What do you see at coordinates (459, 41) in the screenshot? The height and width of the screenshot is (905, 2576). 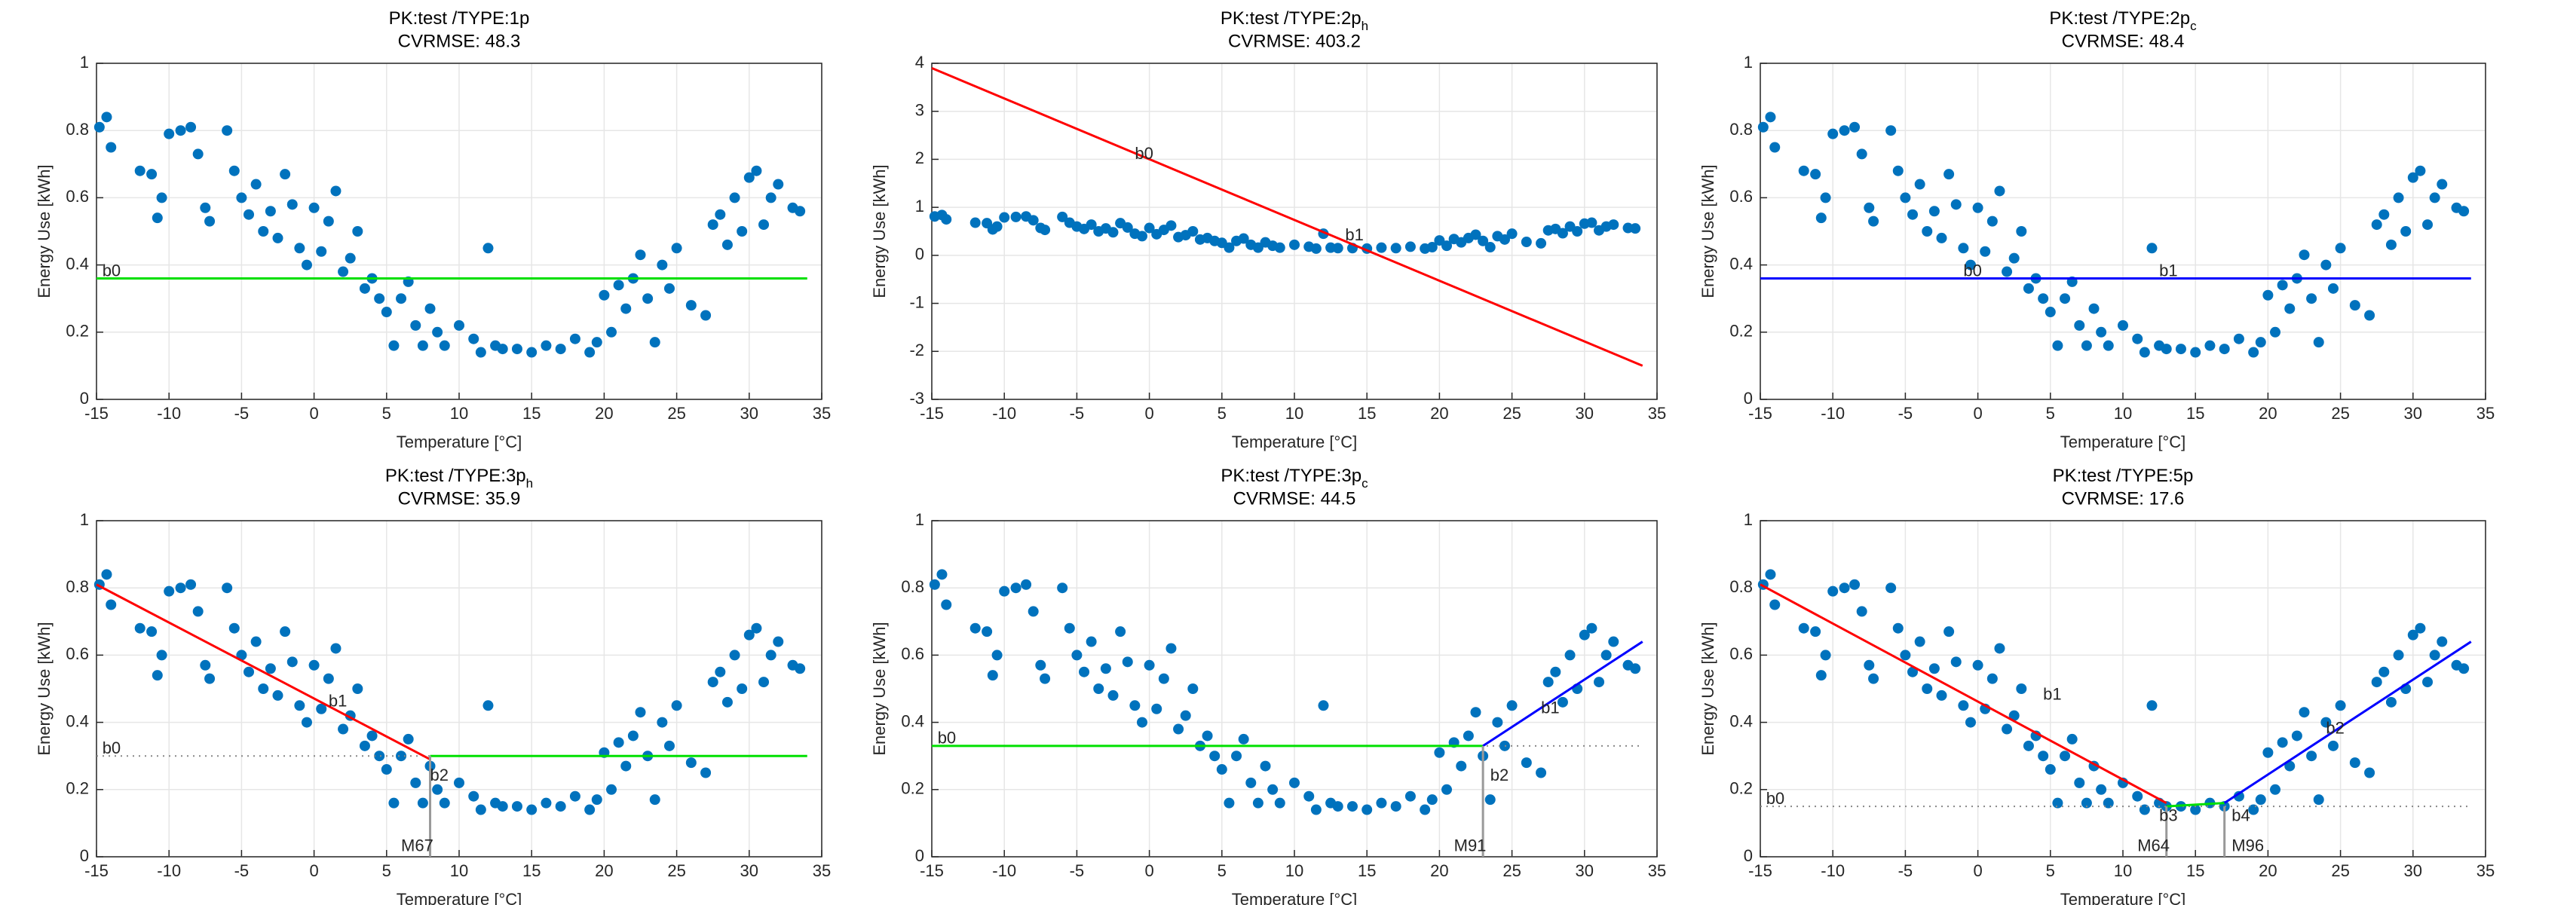 I see `chart-subtitle: CVRMSE: 48.3` at bounding box center [459, 41].